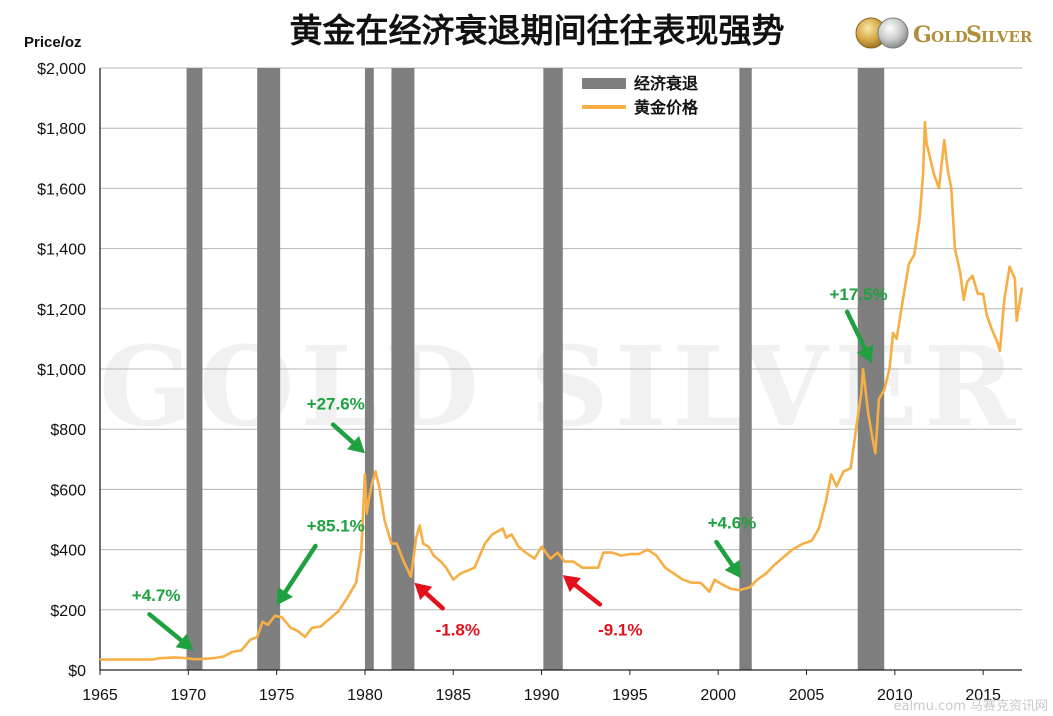 The height and width of the screenshot is (716, 1053). What do you see at coordinates (858, 294) in the screenshot?
I see `annotation-label-6: +17.5%` at bounding box center [858, 294].